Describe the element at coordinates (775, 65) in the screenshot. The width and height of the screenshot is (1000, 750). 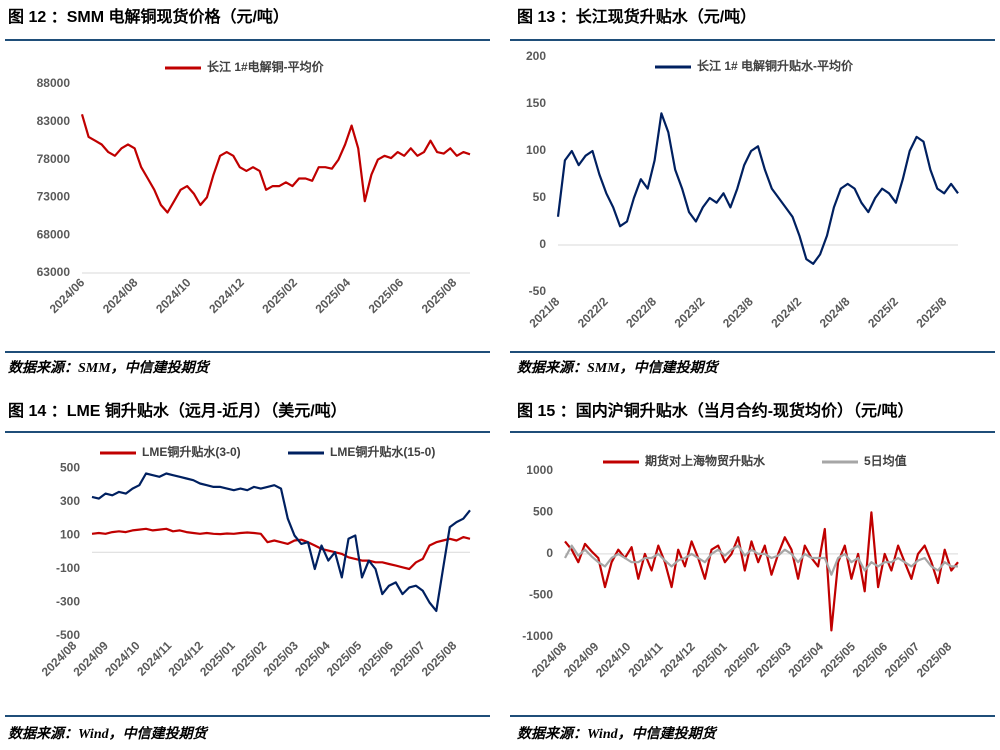
I see `legend-label: 长江 1# 电解铜升贴水-平均价` at that location.